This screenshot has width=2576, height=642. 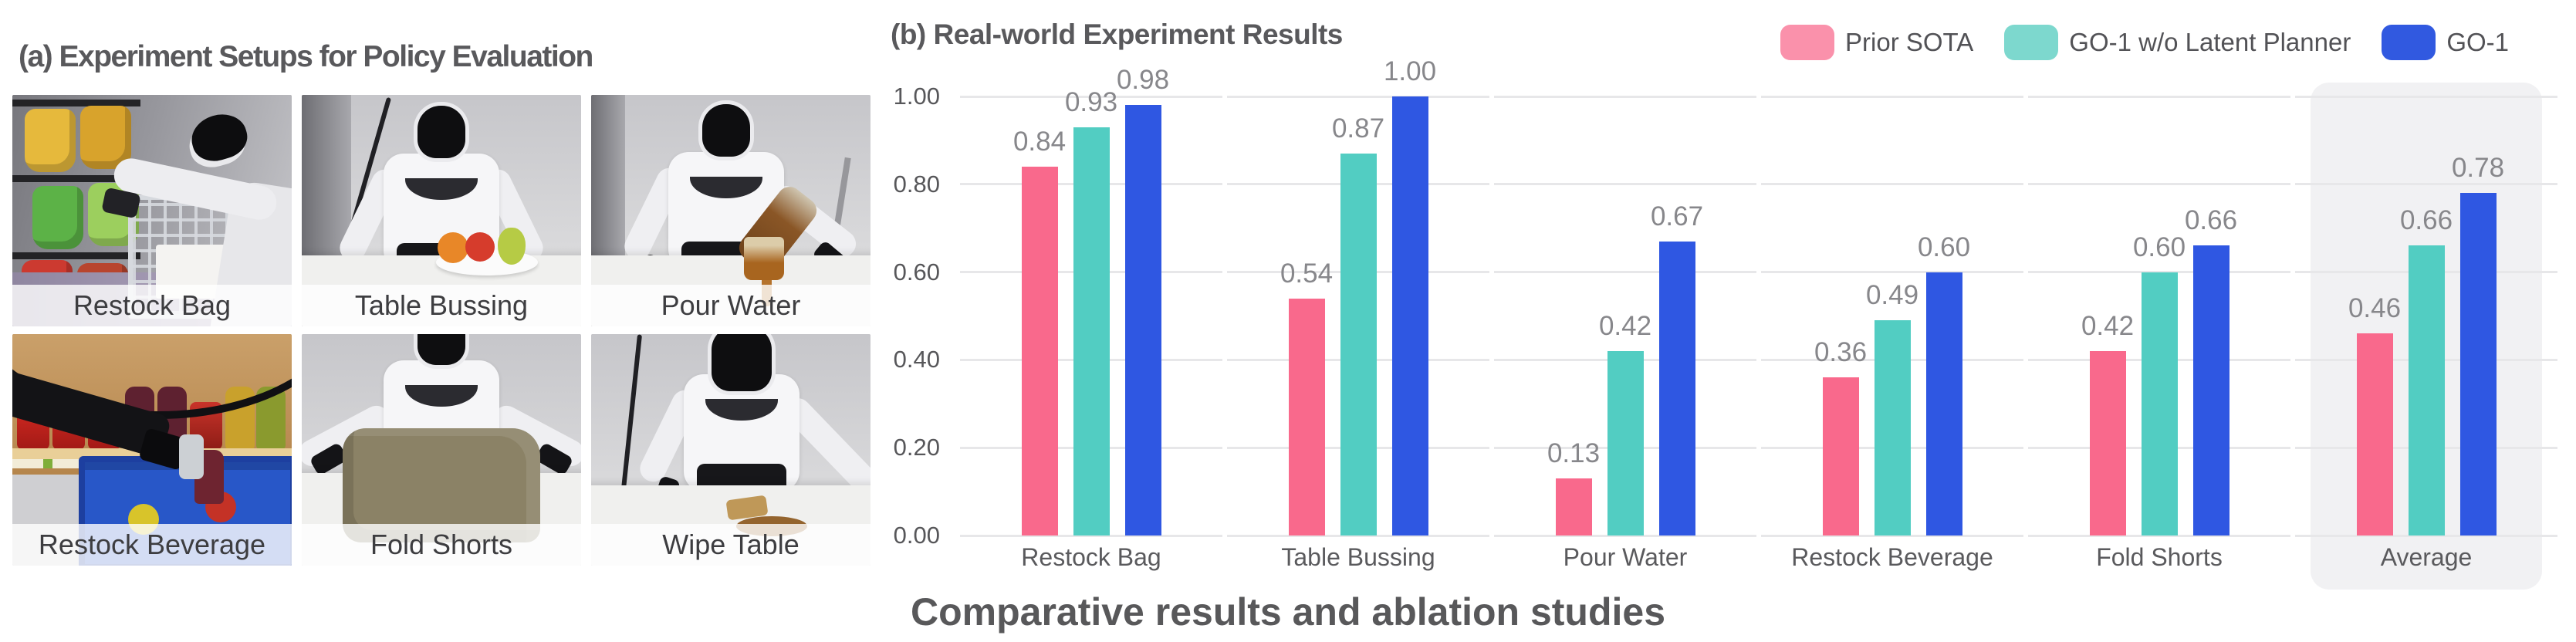 What do you see at coordinates (1840, 457) in the screenshot?
I see `restock-beverage-prior-sota-bar` at bounding box center [1840, 457].